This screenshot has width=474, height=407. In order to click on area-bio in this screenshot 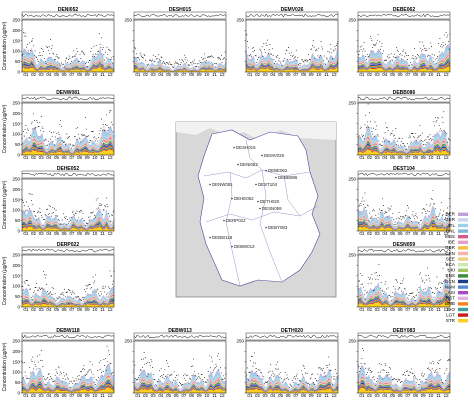, I will do `click(180, 389)`.